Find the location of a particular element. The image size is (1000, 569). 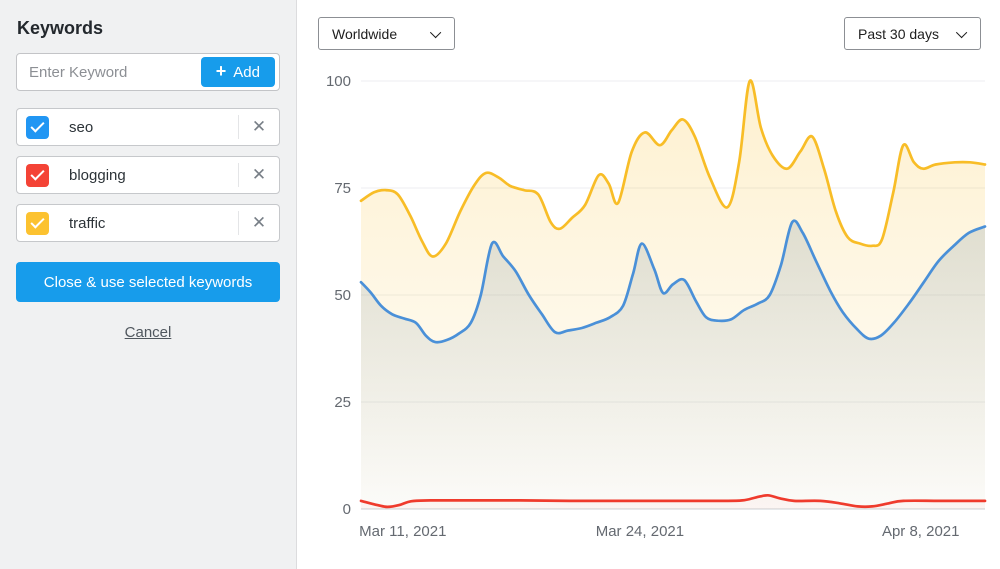

keyword-input is located at coordinates (109, 72).